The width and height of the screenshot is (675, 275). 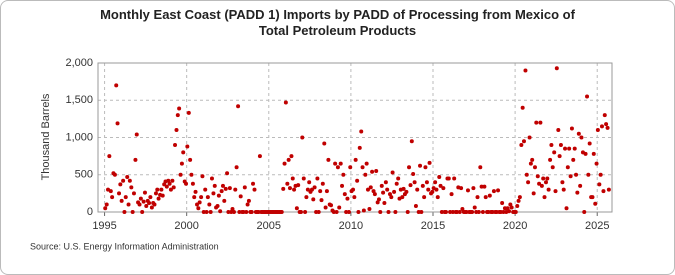 What do you see at coordinates (79, 100) in the screenshot?
I see `y-tick-label: 1,500` at bounding box center [79, 100].